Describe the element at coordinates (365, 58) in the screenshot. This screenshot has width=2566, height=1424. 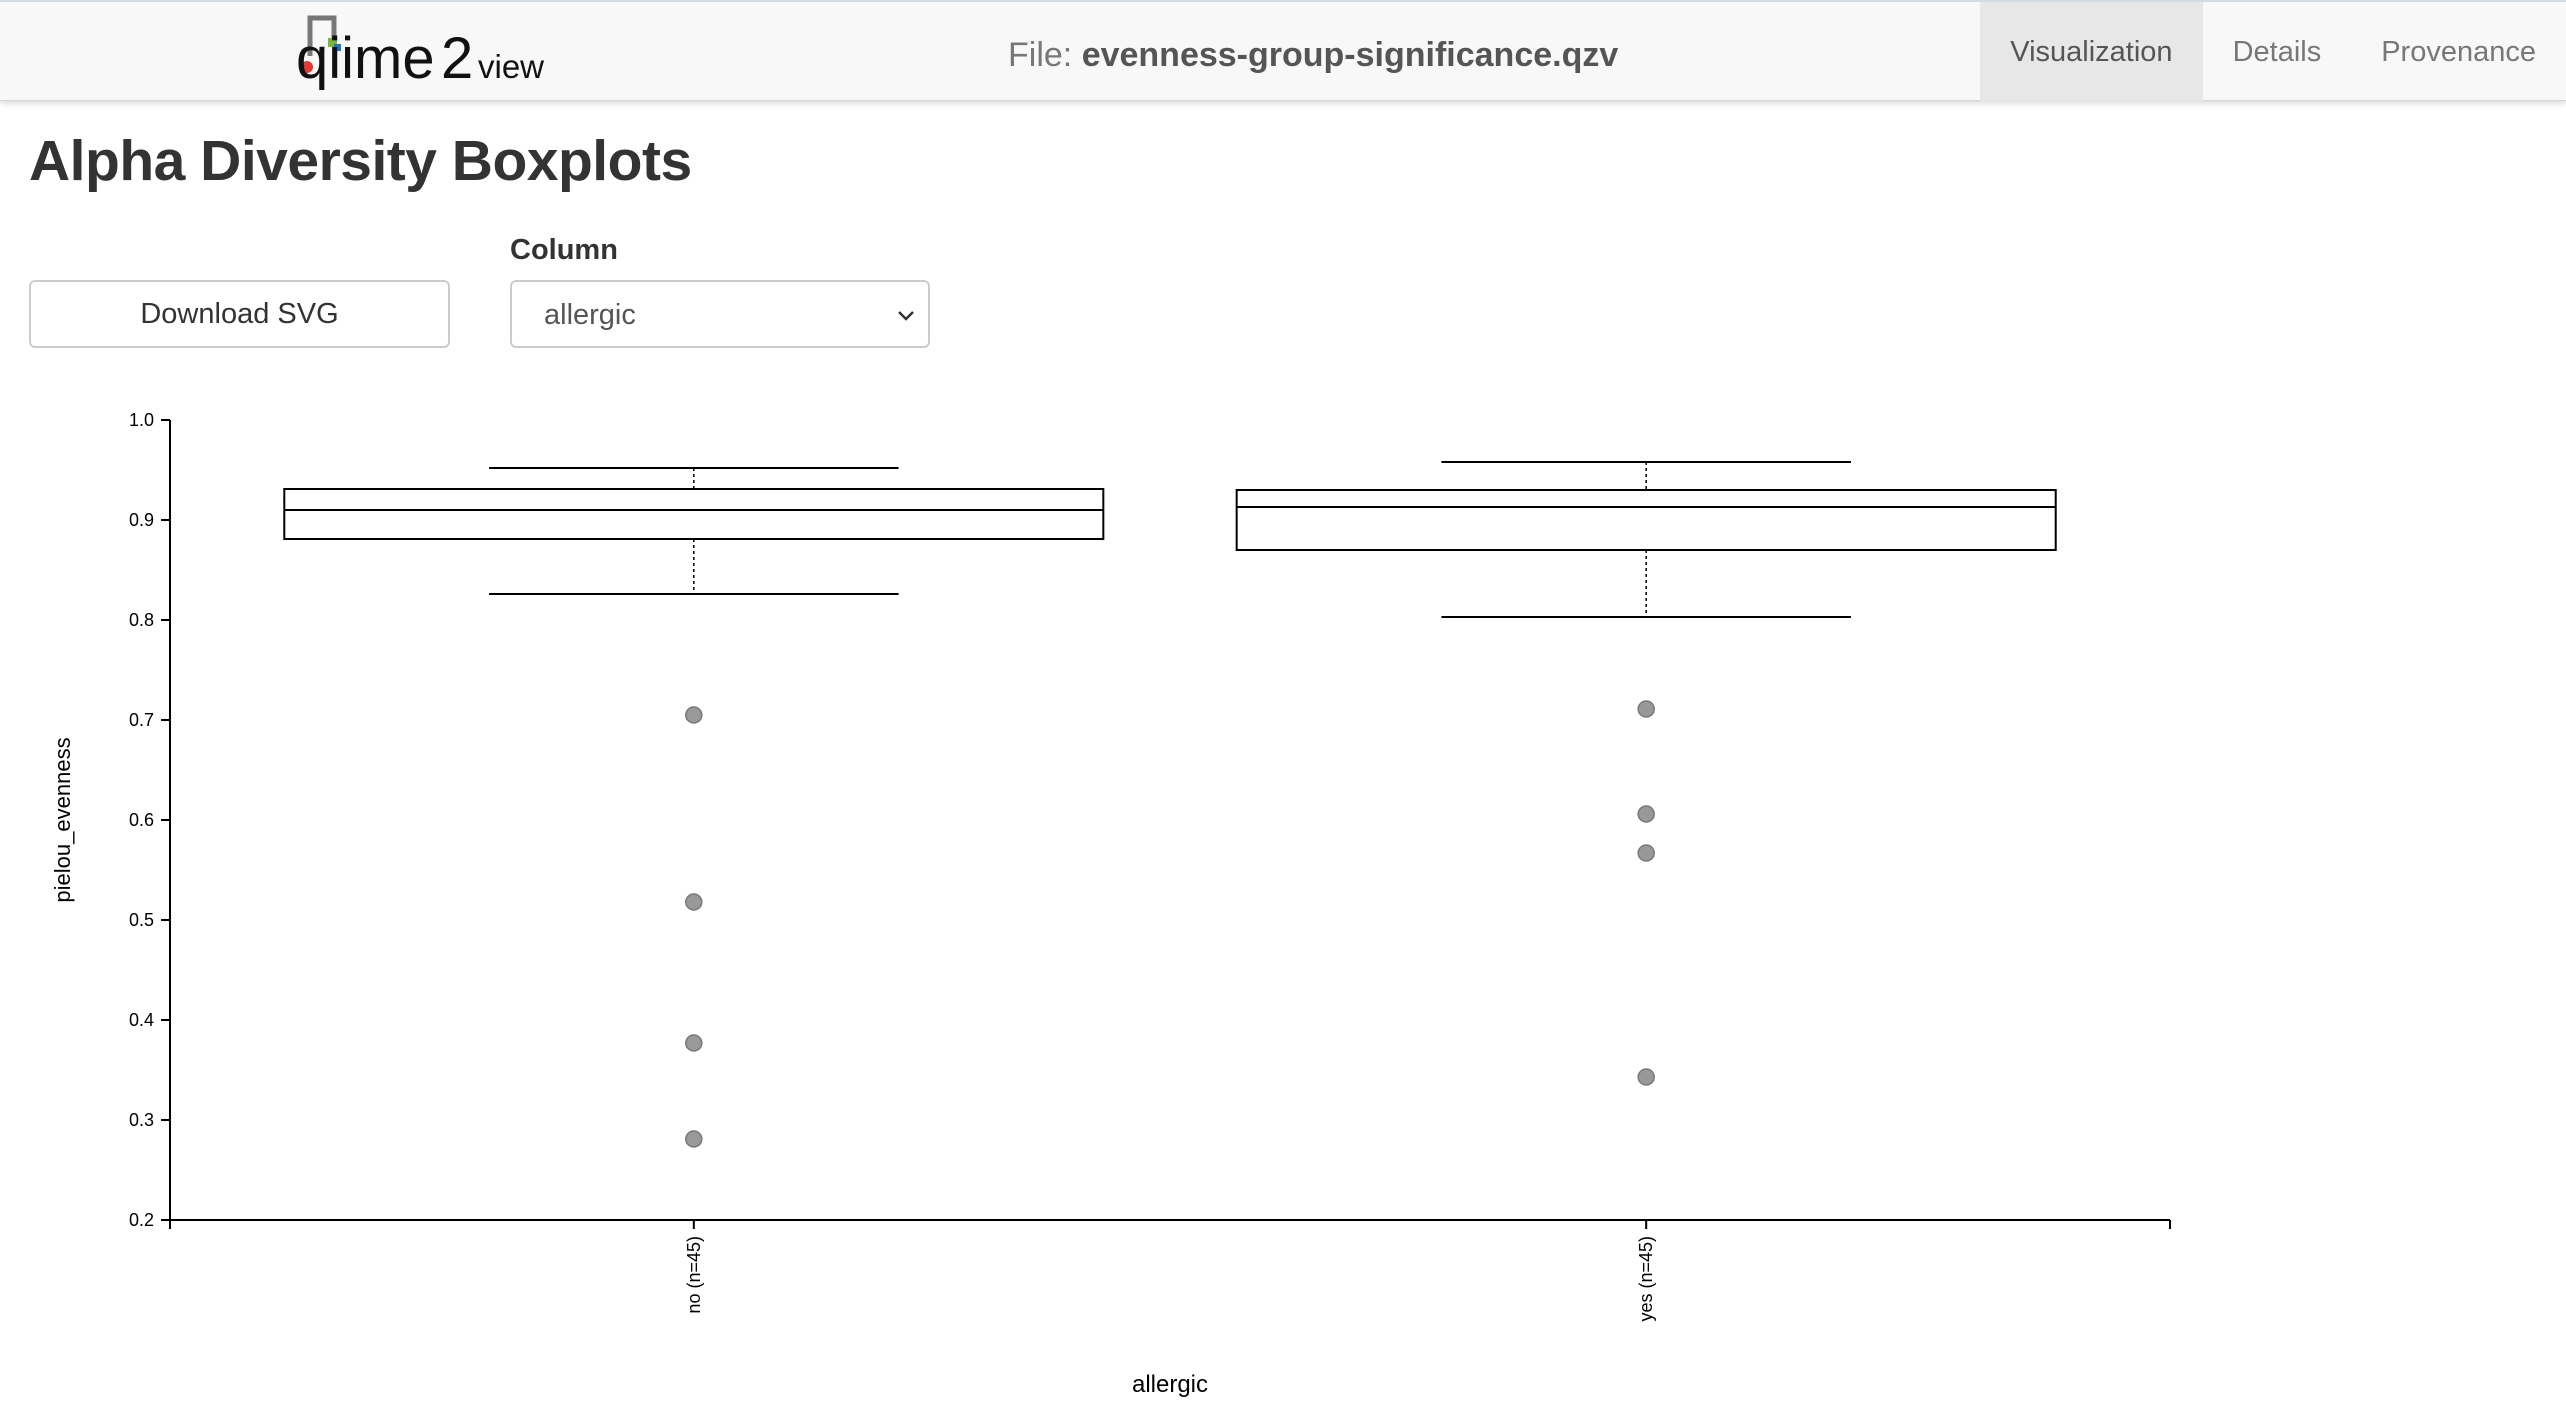
I see `svg-text: qiime` at that location.